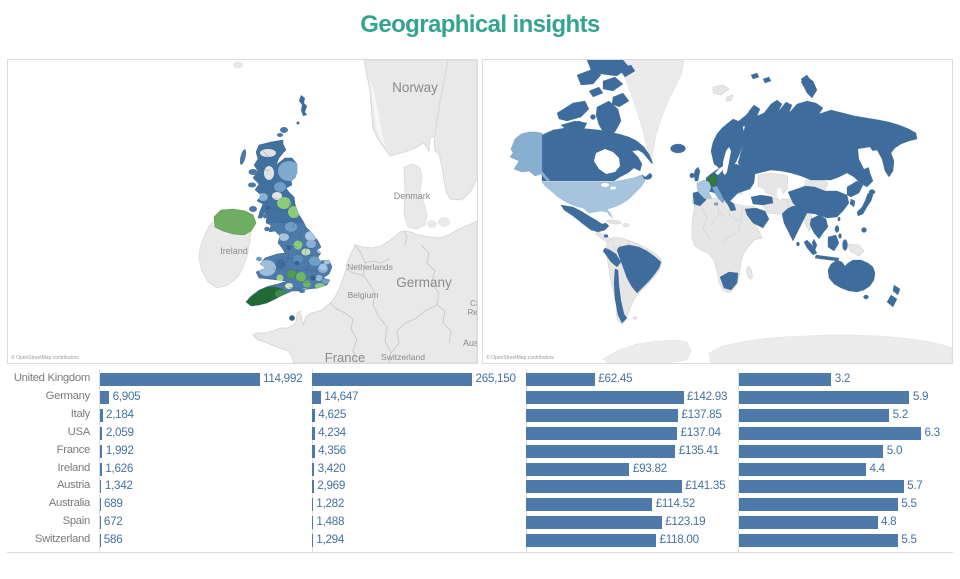 Image resolution: width=960 pixels, height=579 pixels. Describe the element at coordinates (472, 312) in the screenshot. I see `svg-text: Rep` at that location.